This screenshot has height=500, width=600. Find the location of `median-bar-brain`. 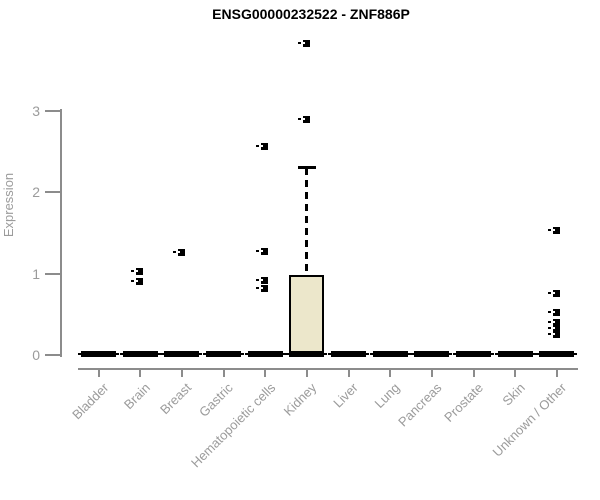

median-bar-brain is located at coordinates (140, 354).